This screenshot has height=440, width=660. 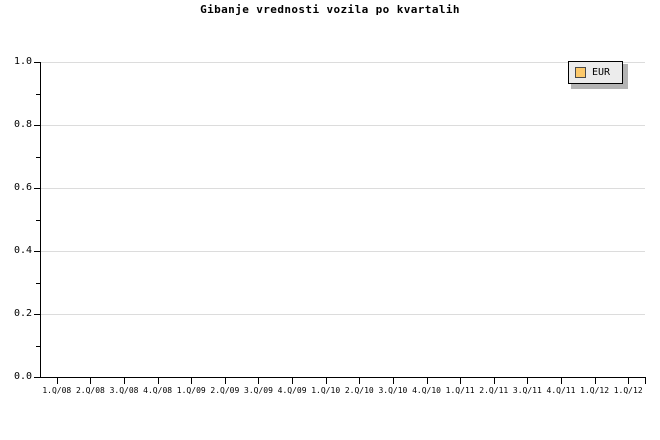 I want to click on legend-label-eur: EUR, so click(x=601, y=72).